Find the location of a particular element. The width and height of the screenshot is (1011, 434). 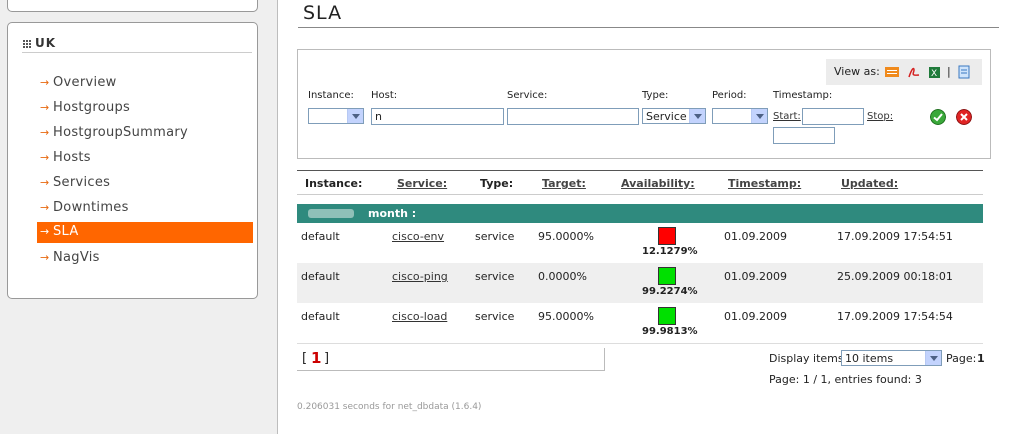

header-updated: Updated: is located at coordinates (870, 183).